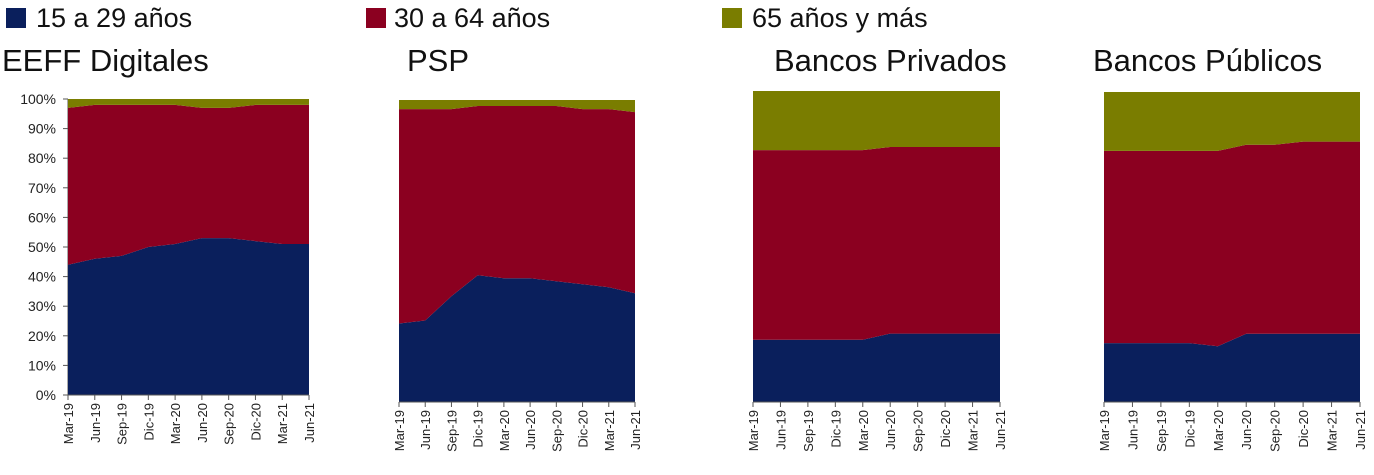  What do you see at coordinates (38, 99) in the screenshot?
I see `y-tick-label: 100%` at bounding box center [38, 99].